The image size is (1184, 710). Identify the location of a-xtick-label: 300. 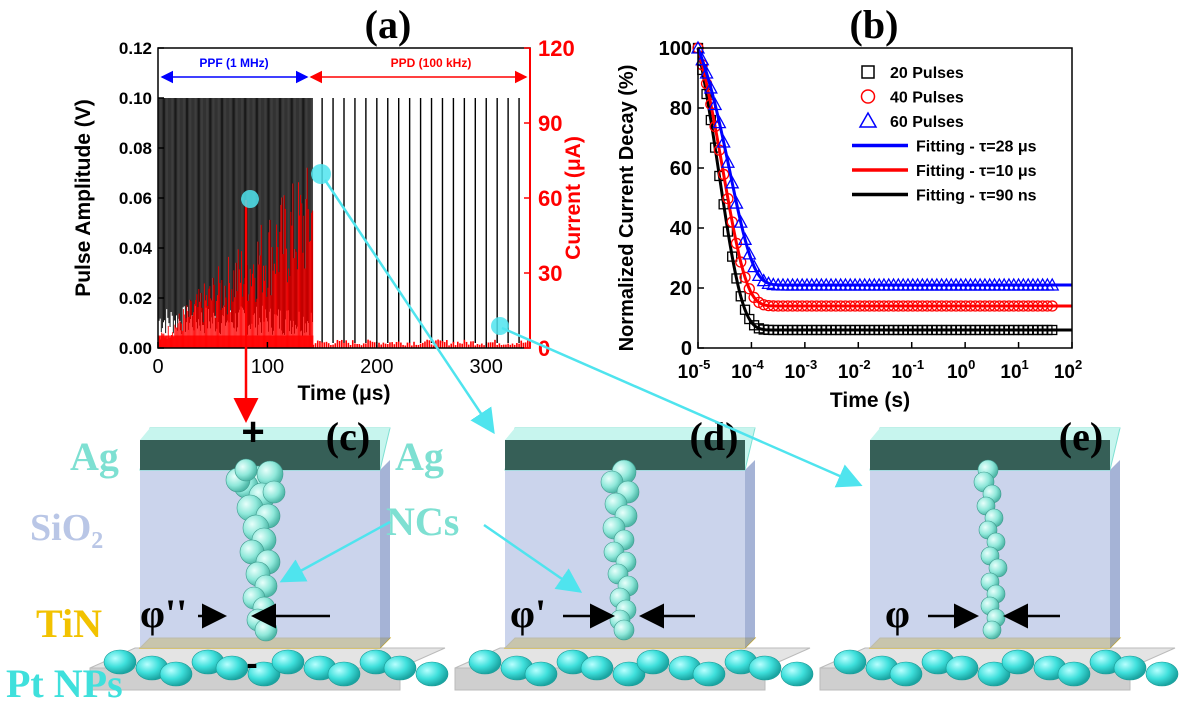
(486, 367).